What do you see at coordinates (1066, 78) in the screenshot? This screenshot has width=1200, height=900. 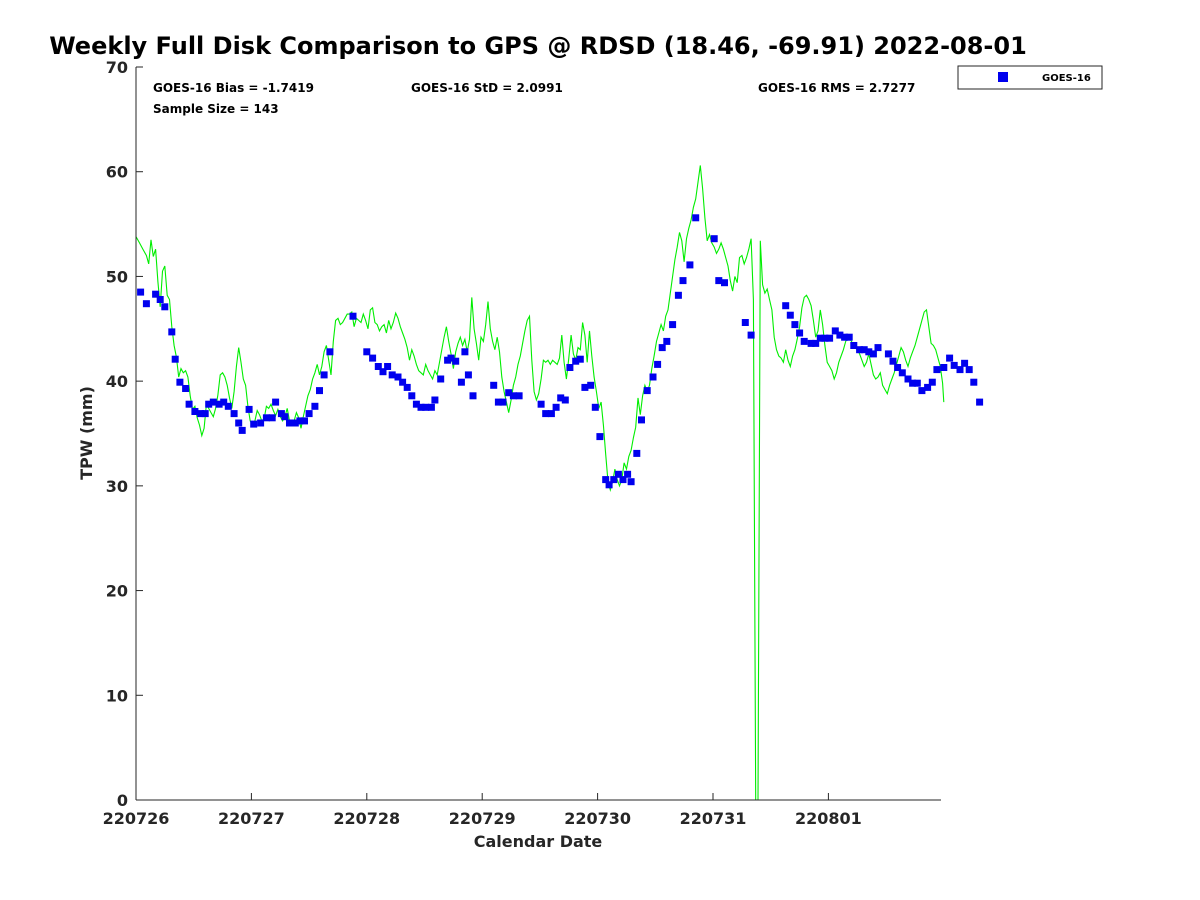 I see `legend-label-goes16: GOES-16` at bounding box center [1066, 78].